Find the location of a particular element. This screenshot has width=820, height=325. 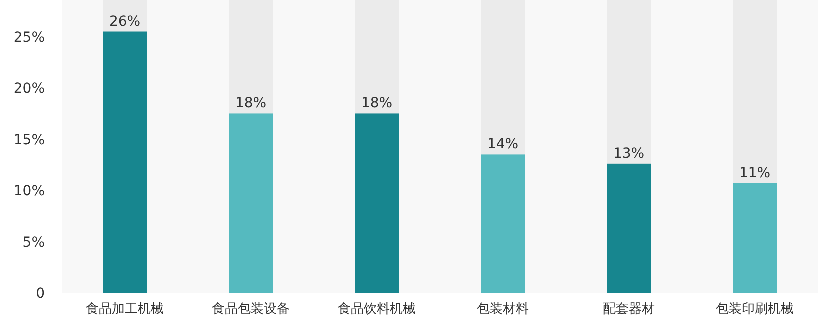

data-label: 26% is located at coordinates (125, 22).